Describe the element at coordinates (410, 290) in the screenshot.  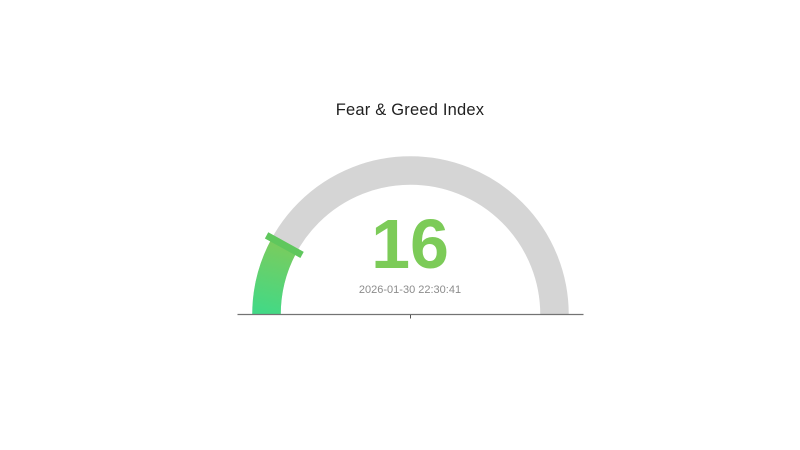
I see `gauge-timestamp: 2026-01-30 22:30:41` at that location.